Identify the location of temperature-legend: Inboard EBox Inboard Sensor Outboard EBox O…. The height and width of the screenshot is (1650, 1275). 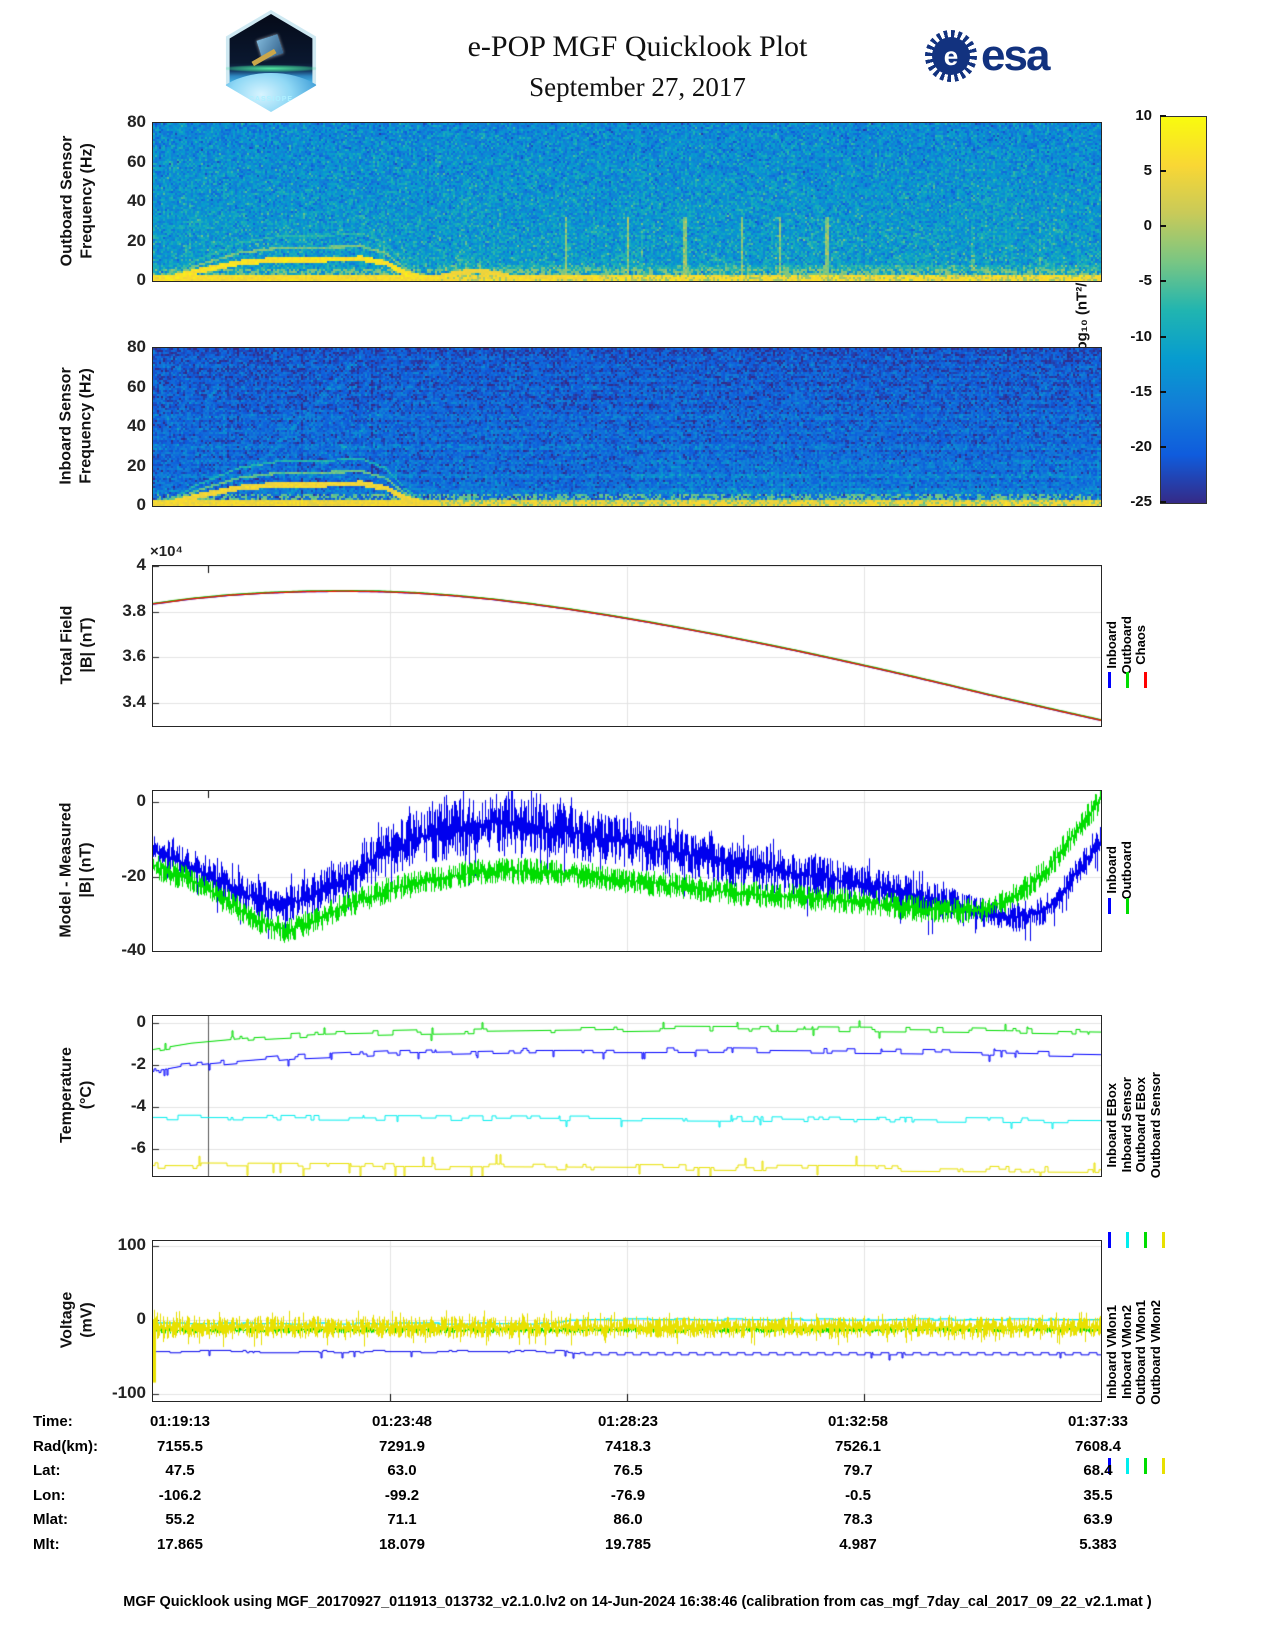
(1133, 1125).